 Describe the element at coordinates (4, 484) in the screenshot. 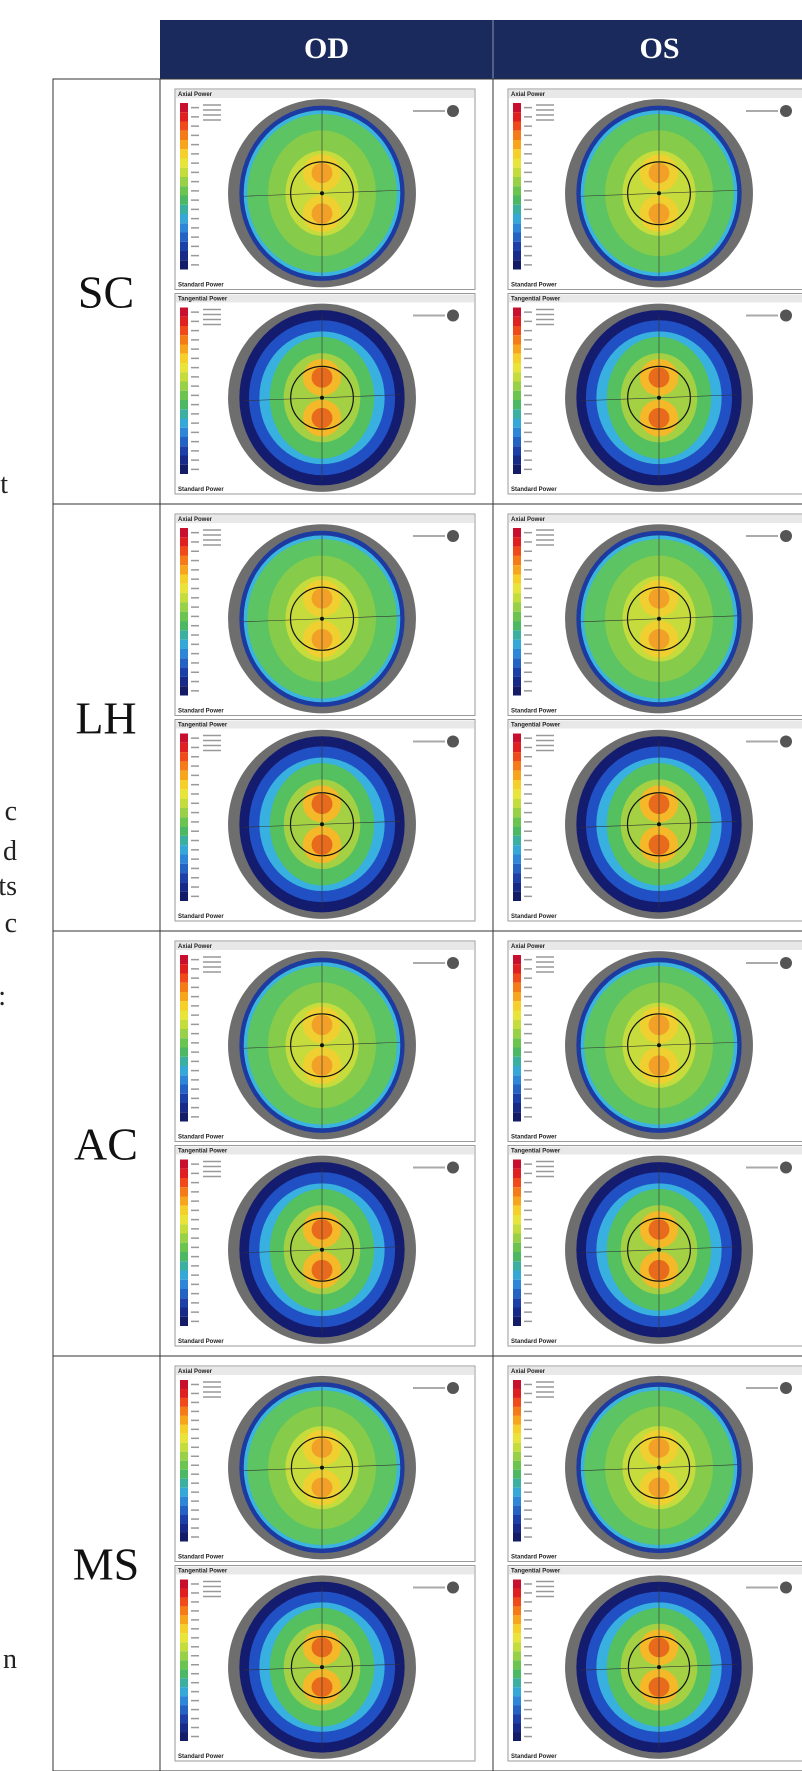

I see `margin-fragment: t` at that location.